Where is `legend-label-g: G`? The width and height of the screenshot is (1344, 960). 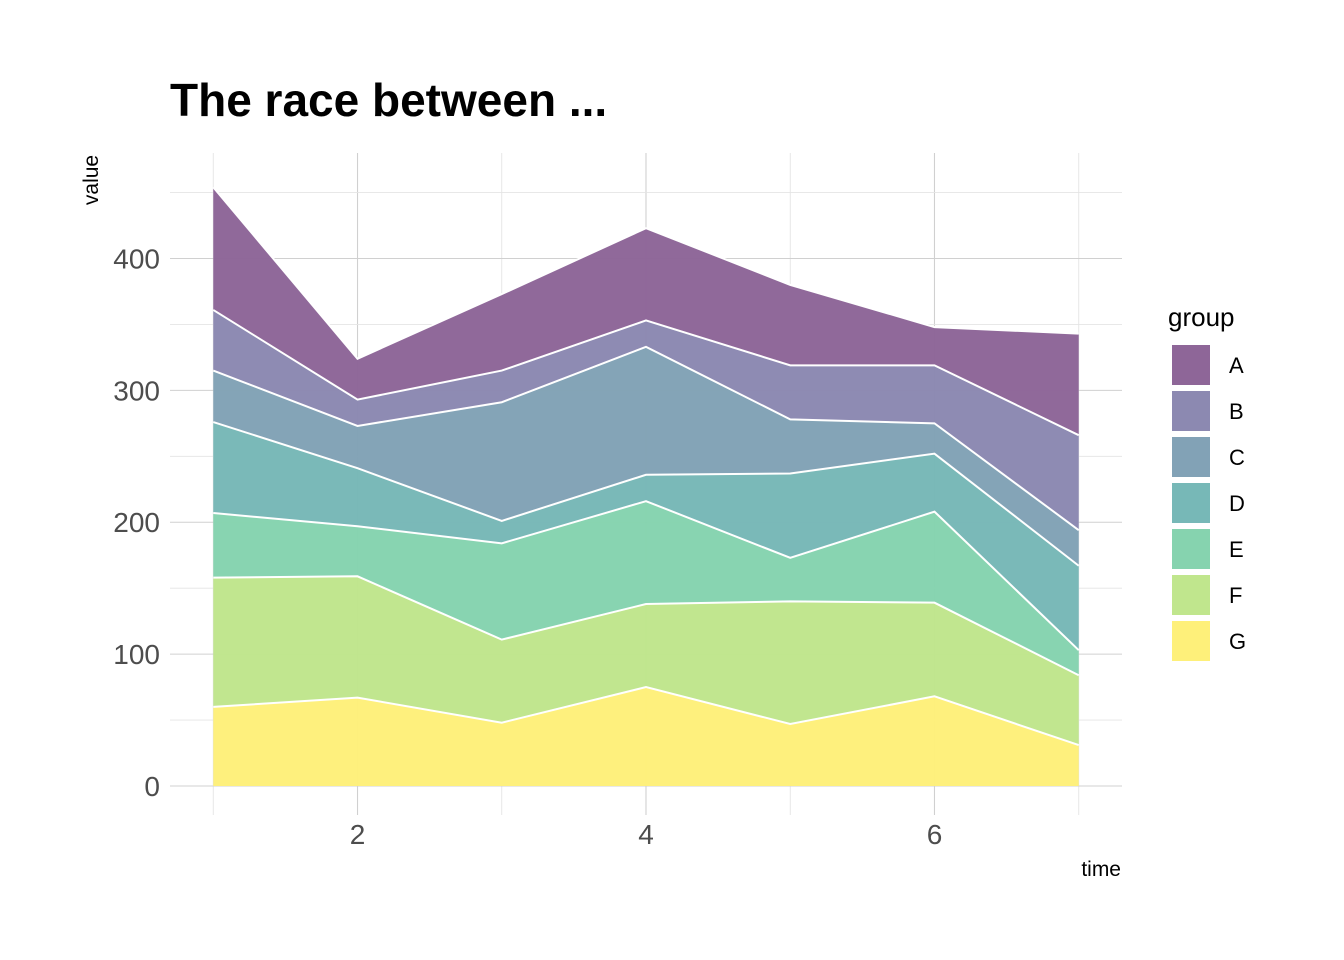 legend-label-g: G is located at coordinates (1237, 641).